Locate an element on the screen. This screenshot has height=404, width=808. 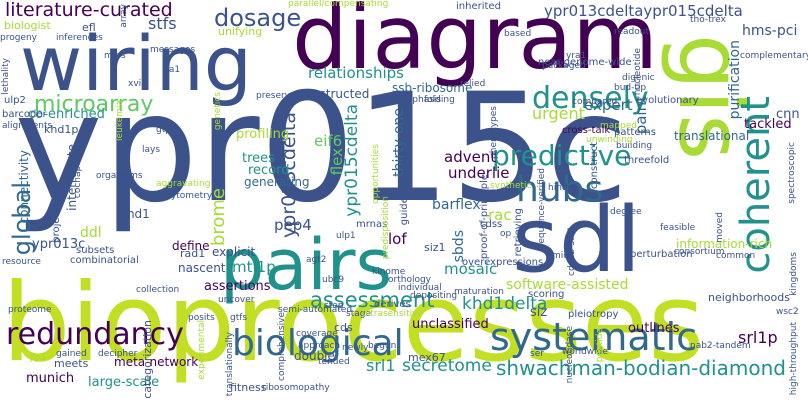
word-nucleotidase: nucleotidase is located at coordinates (570, 355).